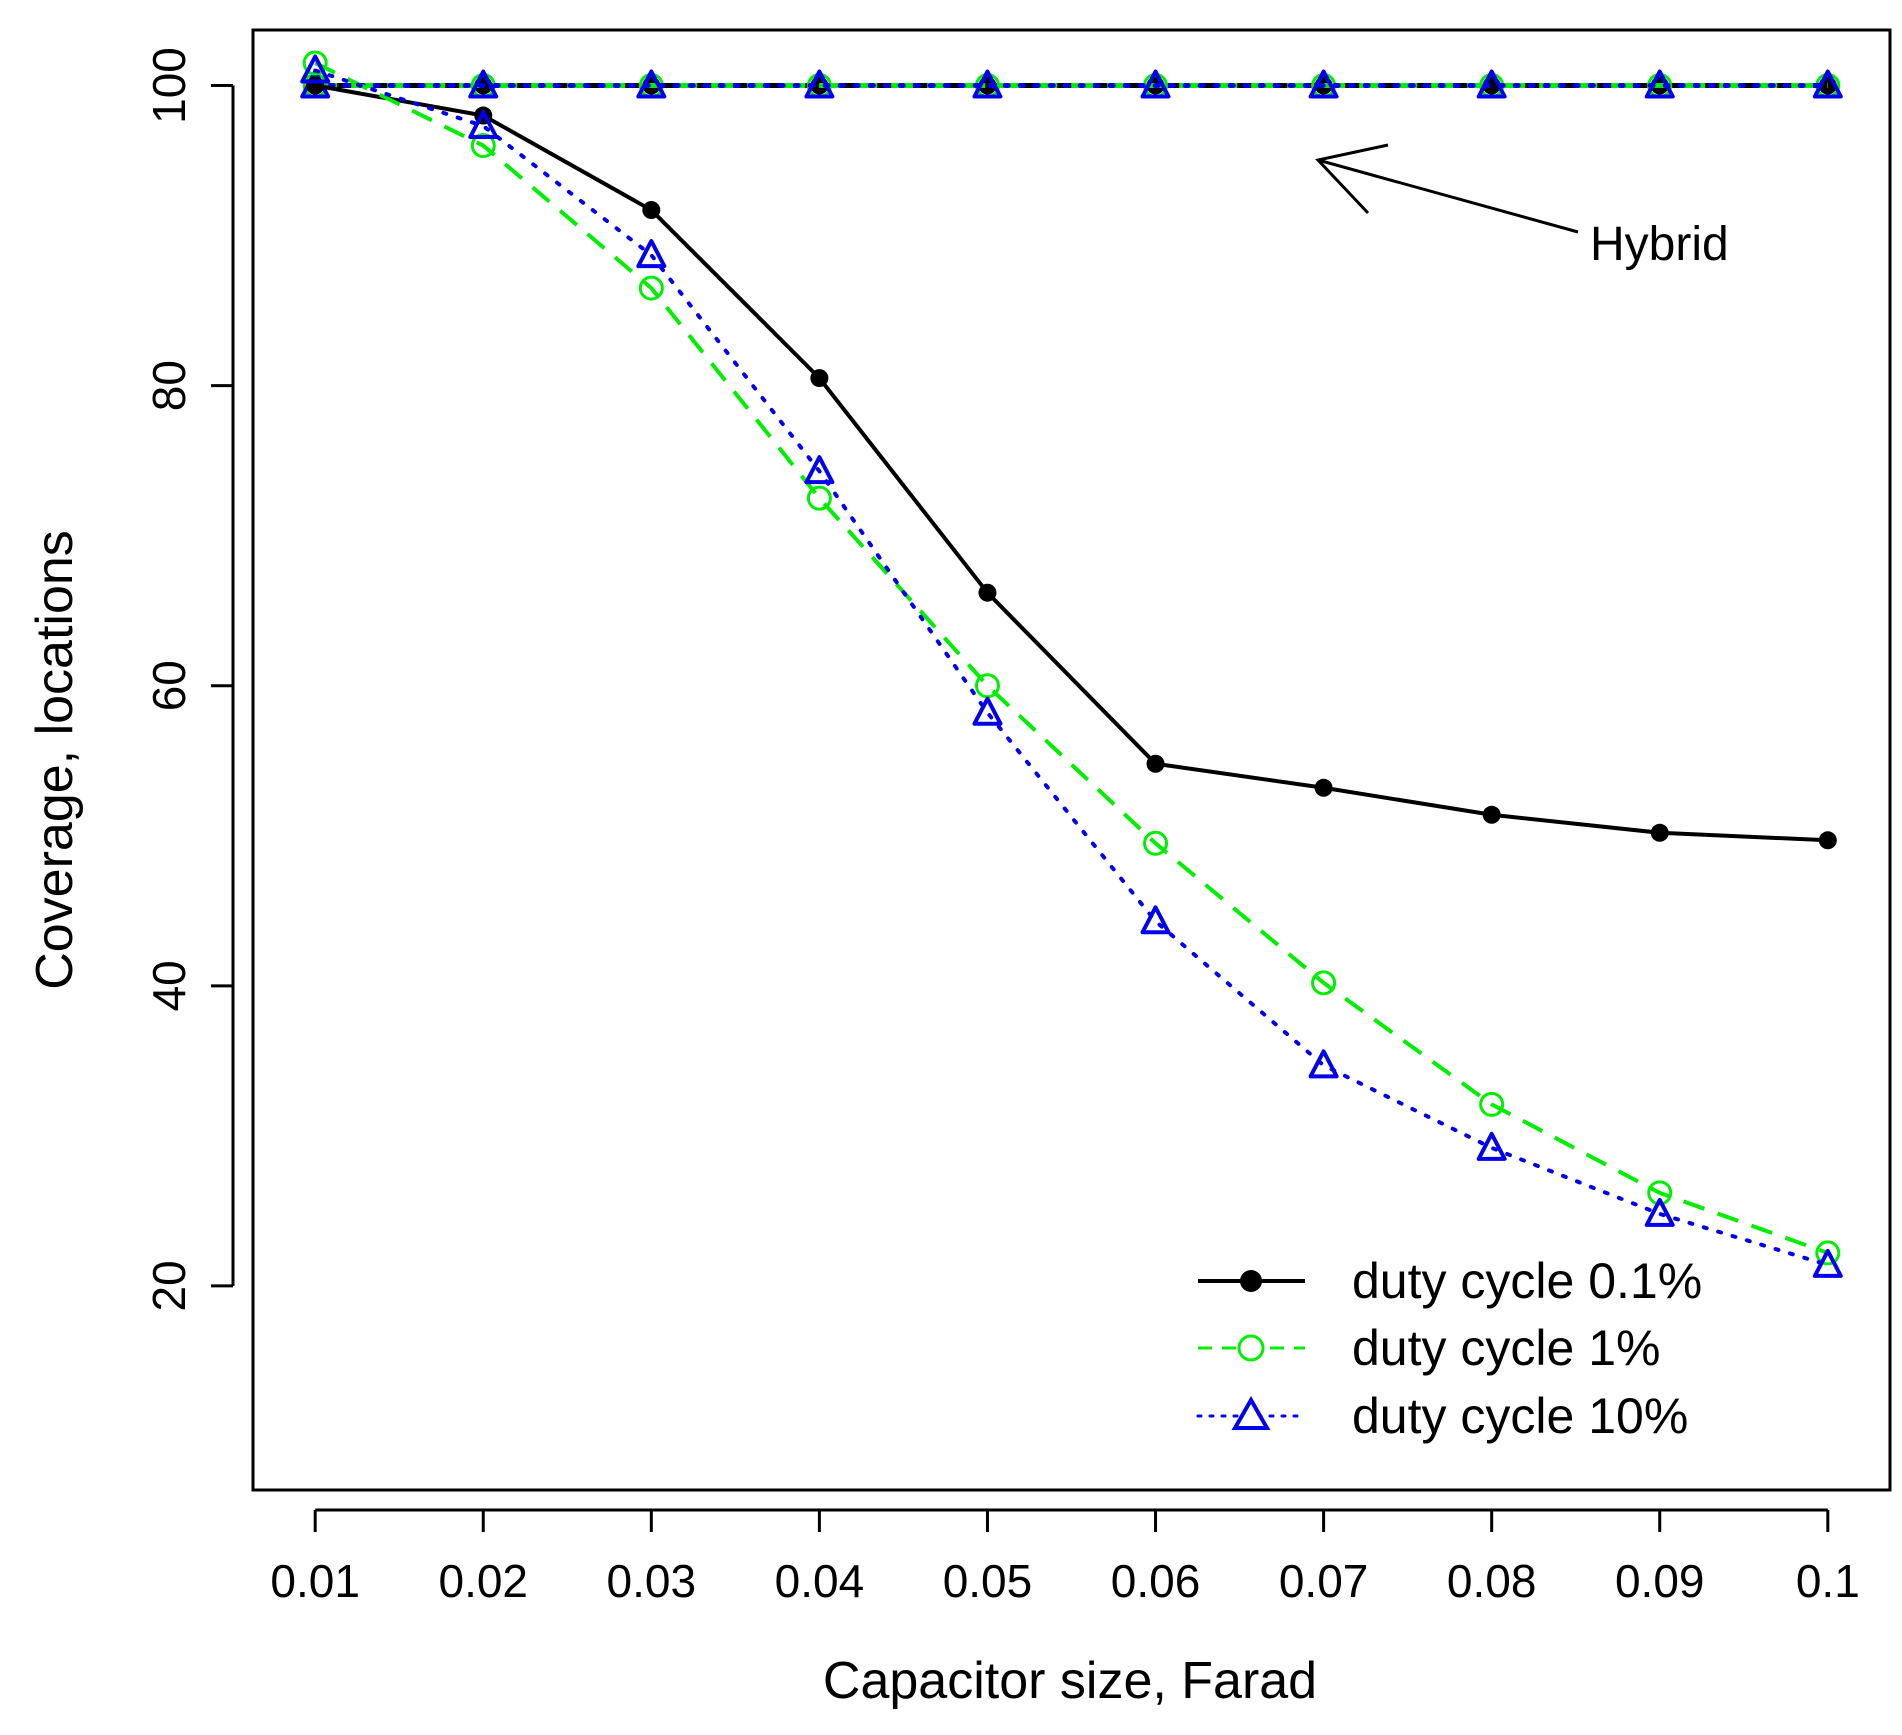 Image resolution: width=1902 pixels, height=1735 pixels. What do you see at coordinates (1828, 1581) in the screenshot?
I see `x-tick-label: 0.1` at bounding box center [1828, 1581].